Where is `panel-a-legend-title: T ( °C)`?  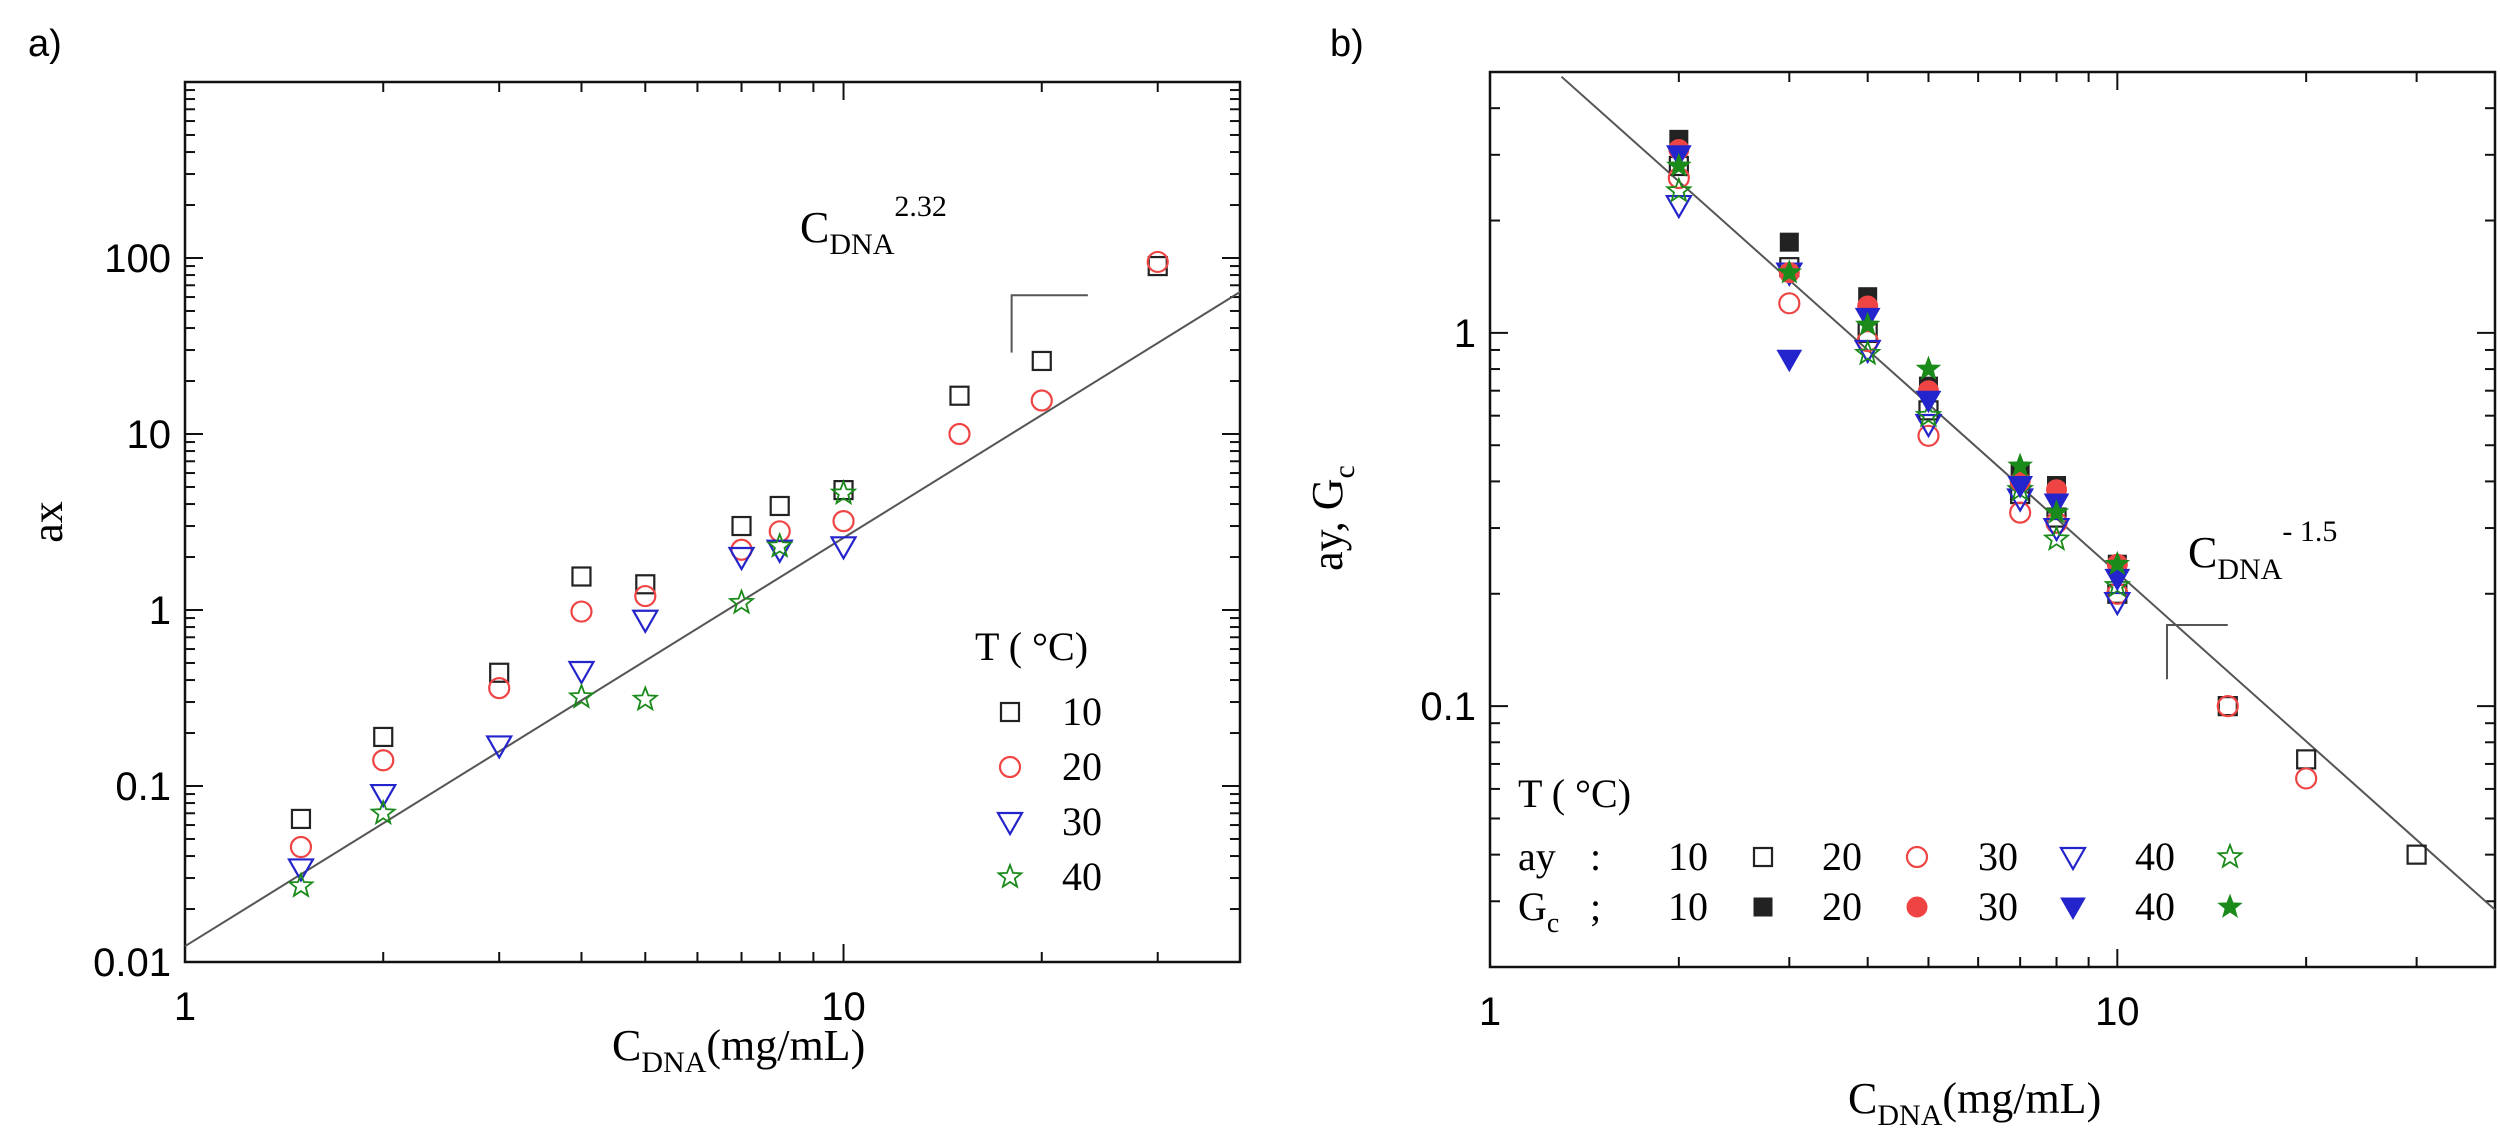
panel-a-legend-title: T ( °C) is located at coordinates (1031, 646).